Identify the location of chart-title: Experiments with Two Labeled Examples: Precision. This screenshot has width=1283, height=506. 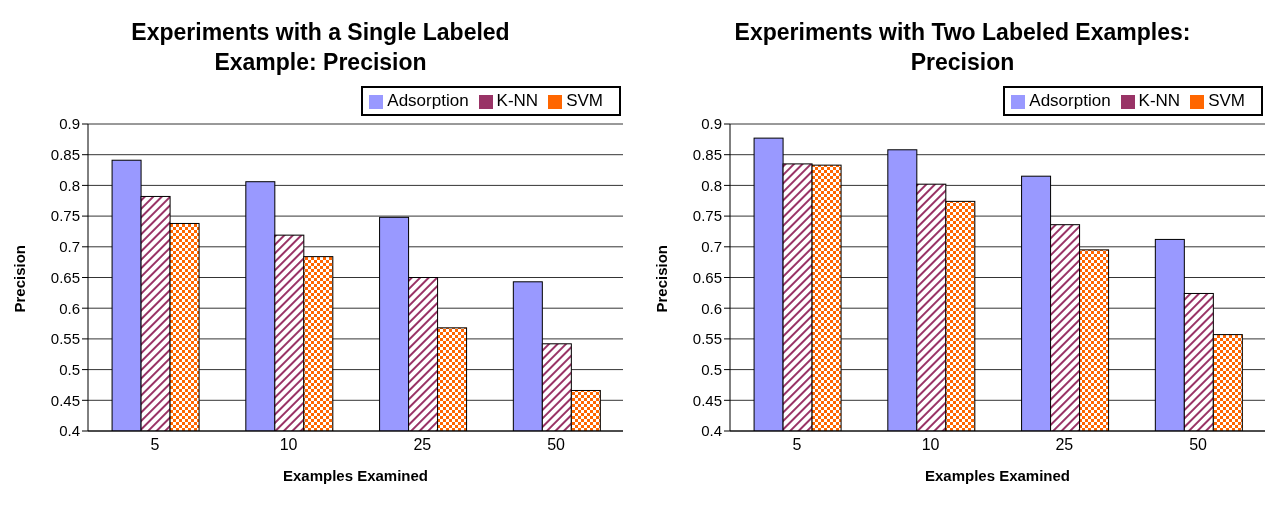
(962, 47).